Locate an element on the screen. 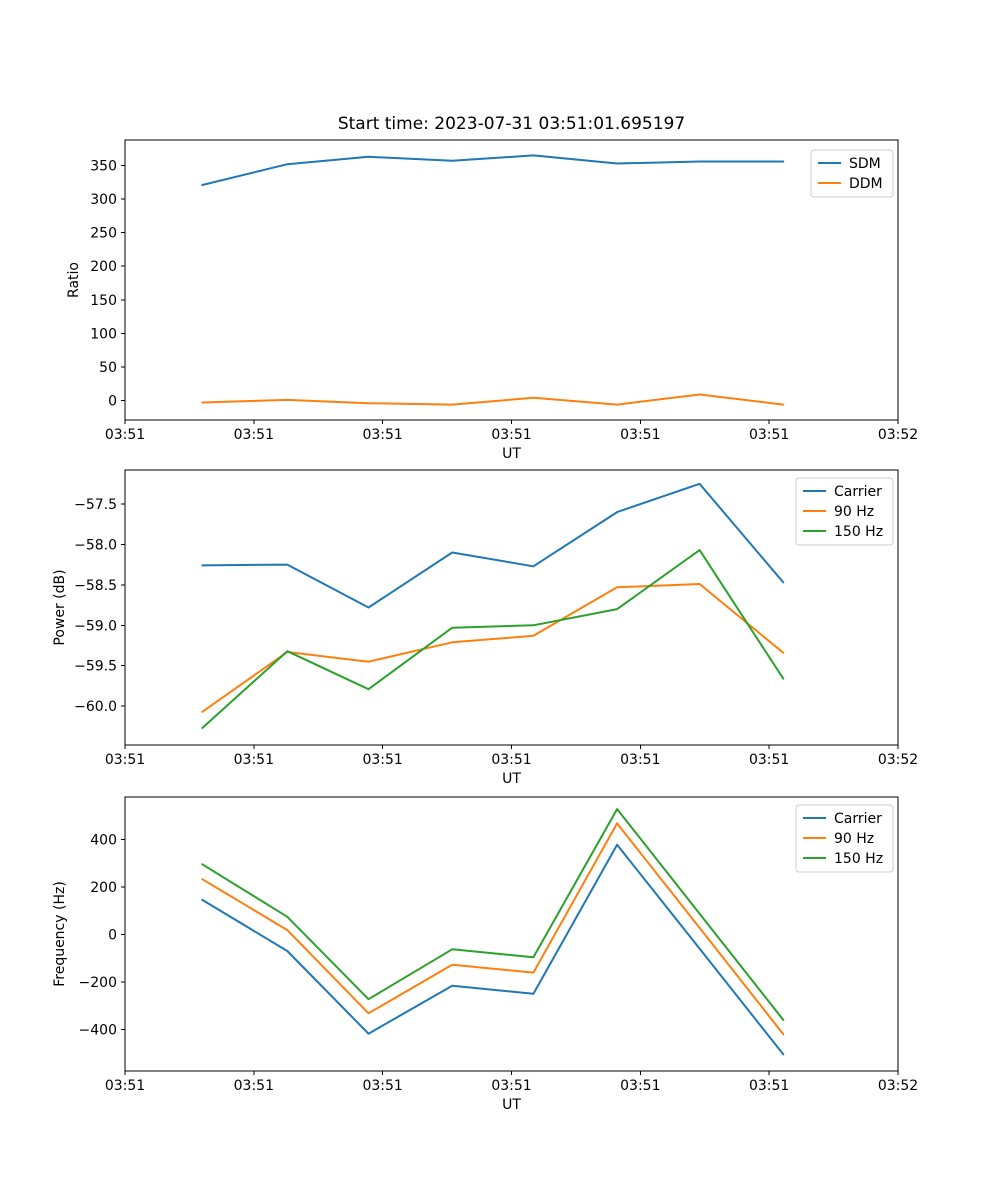 This screenshot has height=1200, width=1000. y-tick-label: 300 is located at coordinates (103, 200).